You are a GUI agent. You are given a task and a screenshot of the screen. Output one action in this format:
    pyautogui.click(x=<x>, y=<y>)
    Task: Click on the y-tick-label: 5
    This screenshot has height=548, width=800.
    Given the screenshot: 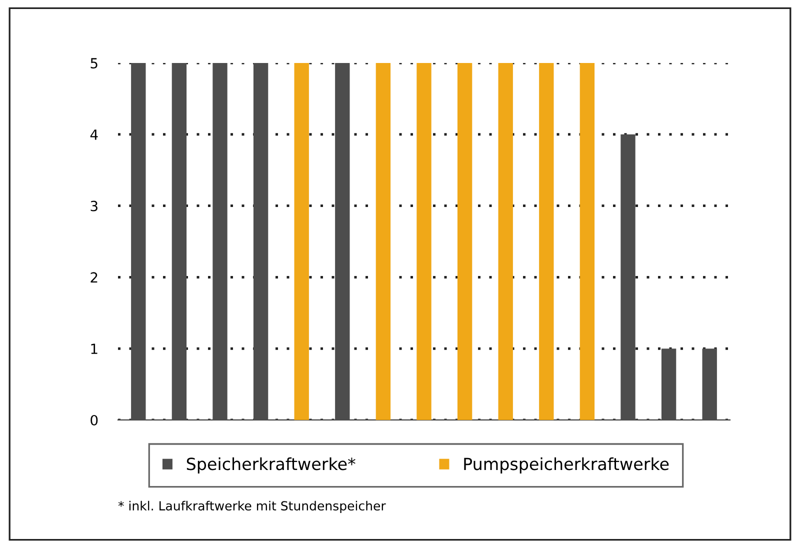 What is the action you would take?
    pyautogui.click(x=94, y=63)
    